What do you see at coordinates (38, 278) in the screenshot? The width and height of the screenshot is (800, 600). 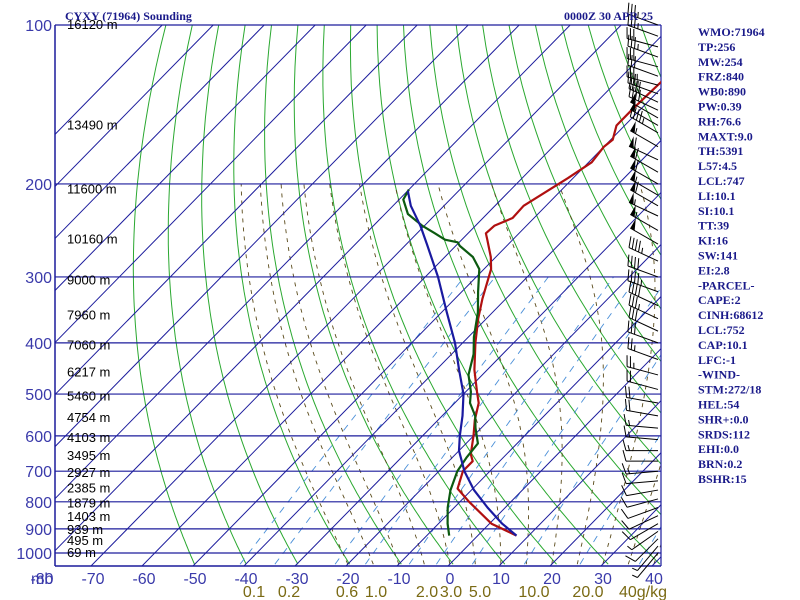 I see `pressure-tick-label: 300` at bounding box center [38, 278].